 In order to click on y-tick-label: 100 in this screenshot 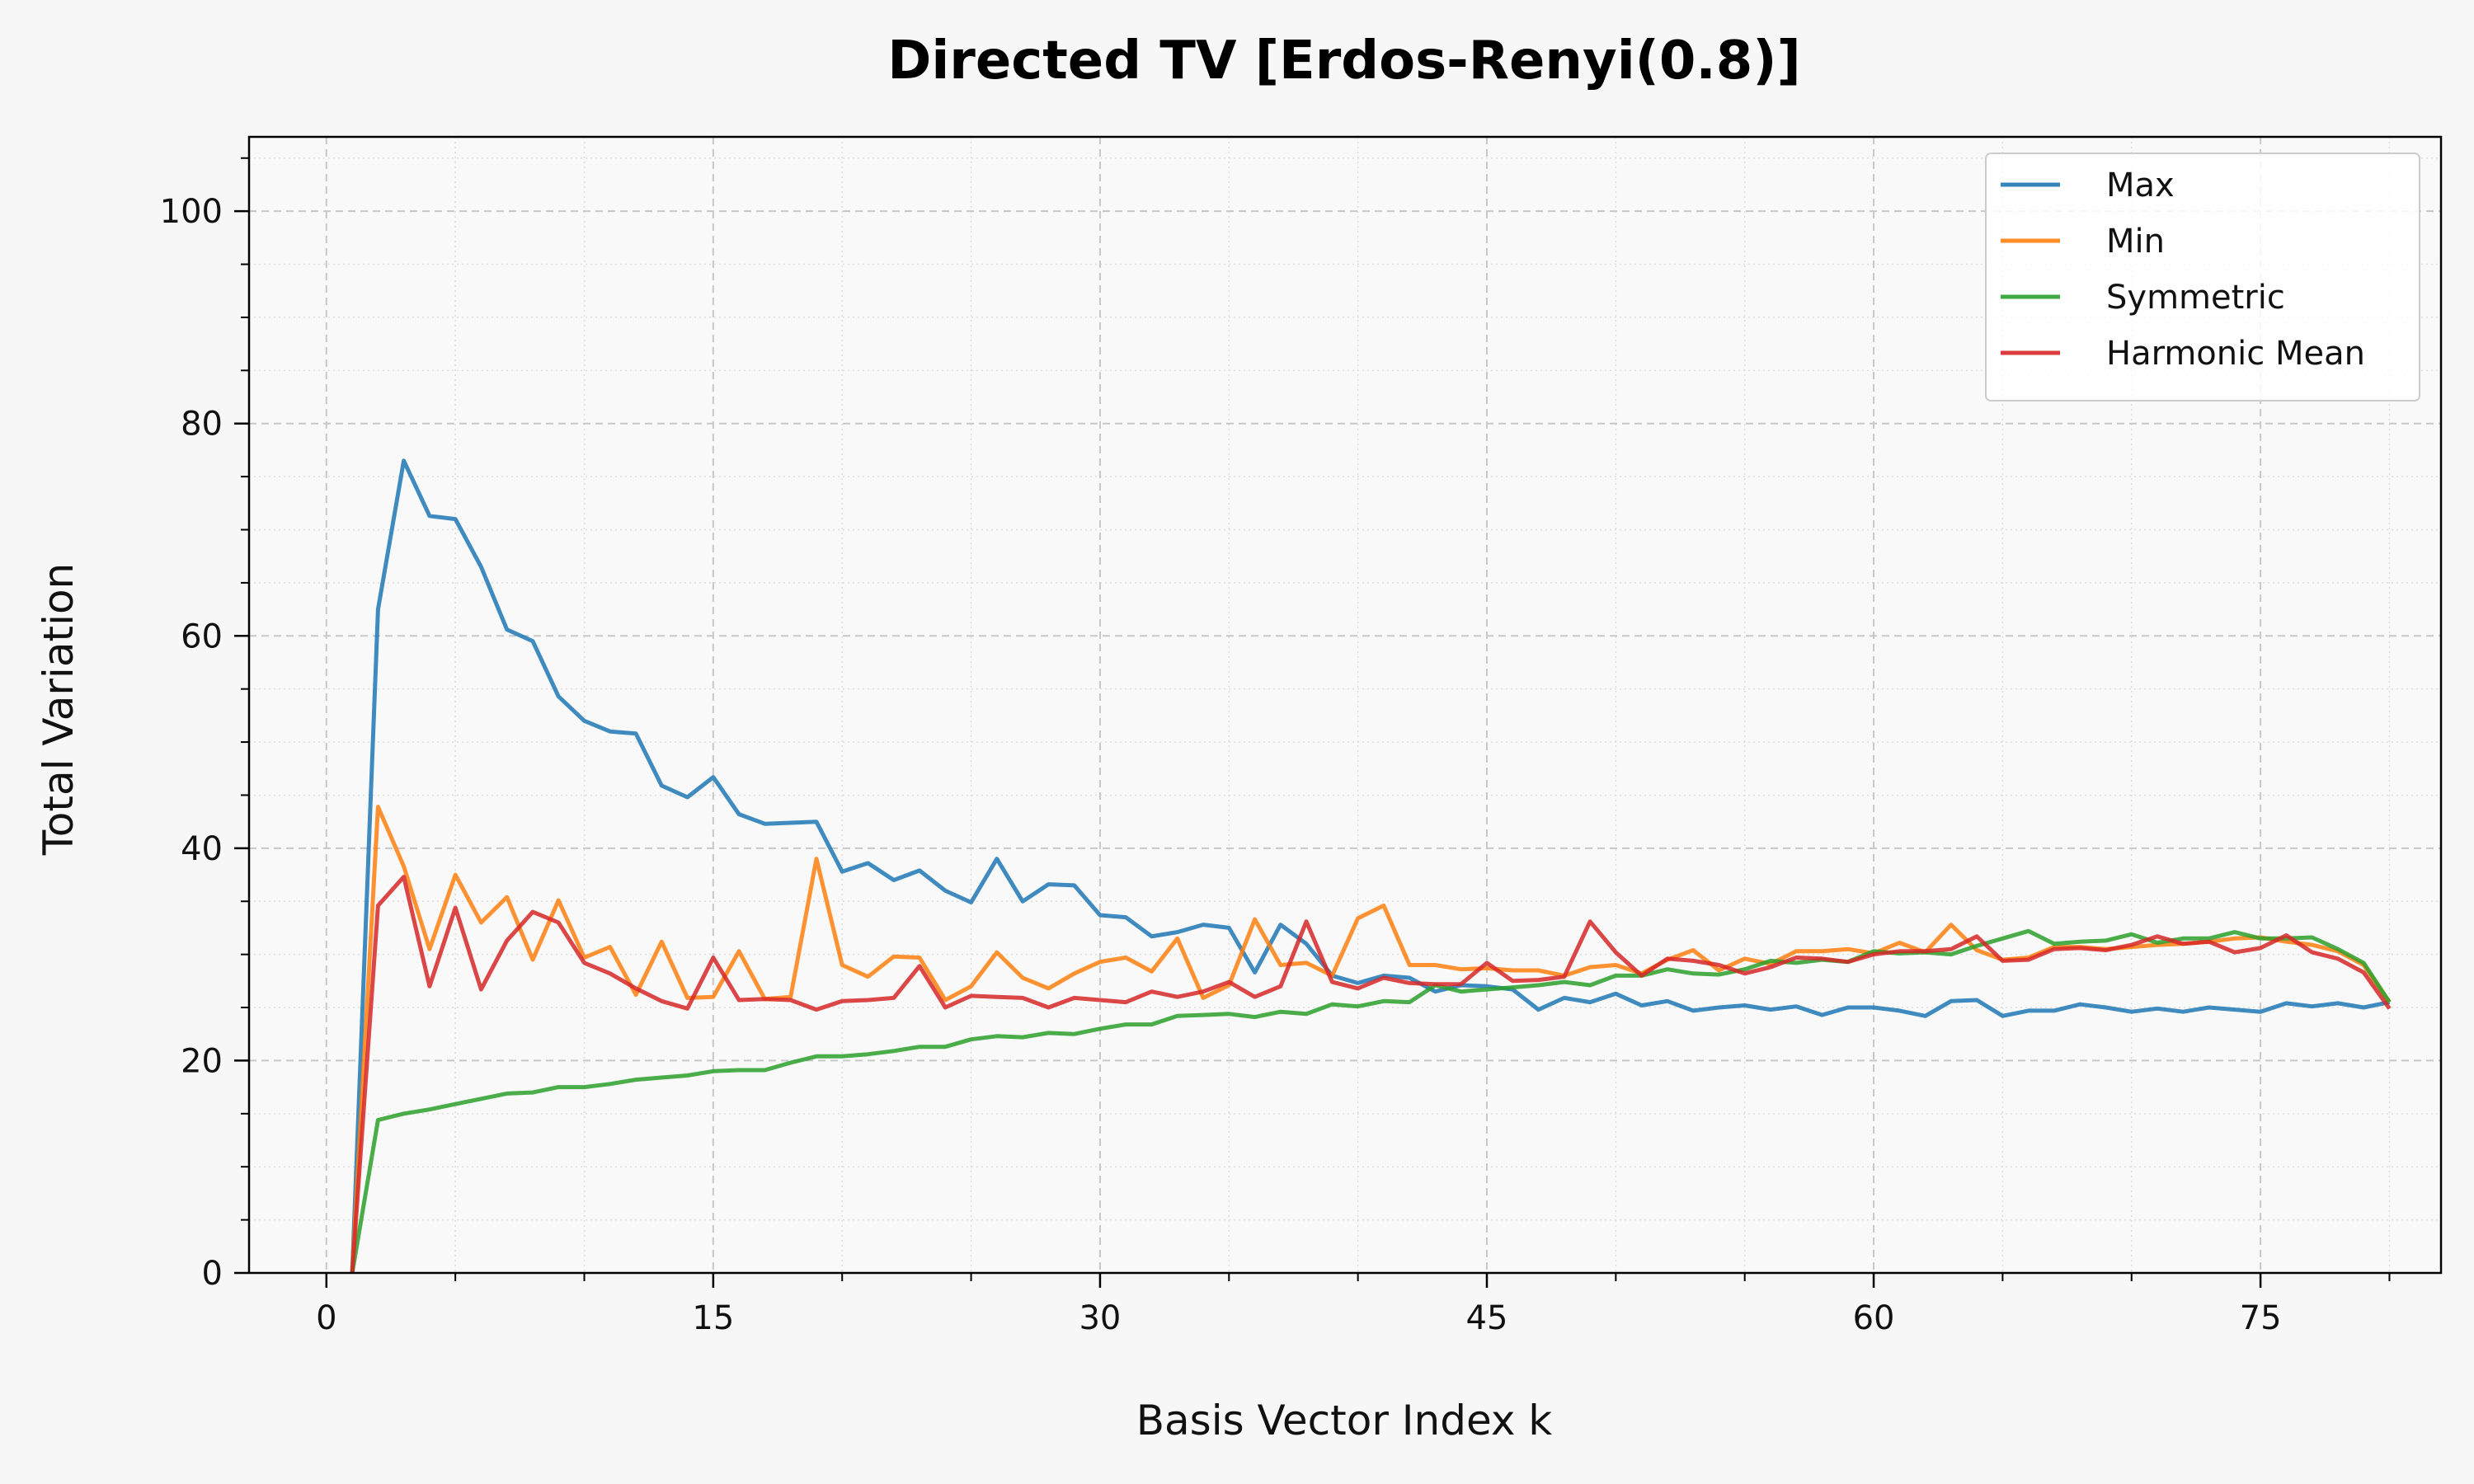, I will do `click(191, 212)`.